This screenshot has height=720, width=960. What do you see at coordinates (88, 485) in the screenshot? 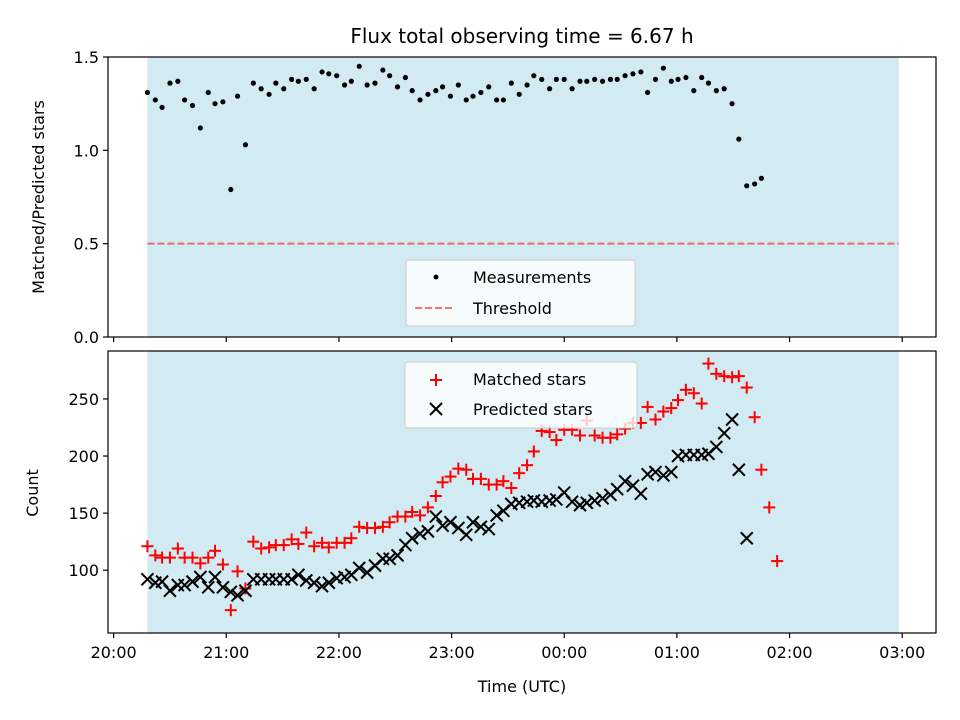
I see `bottom-y-ticks: 100 150 200 250` at bounding box center [88, 485].